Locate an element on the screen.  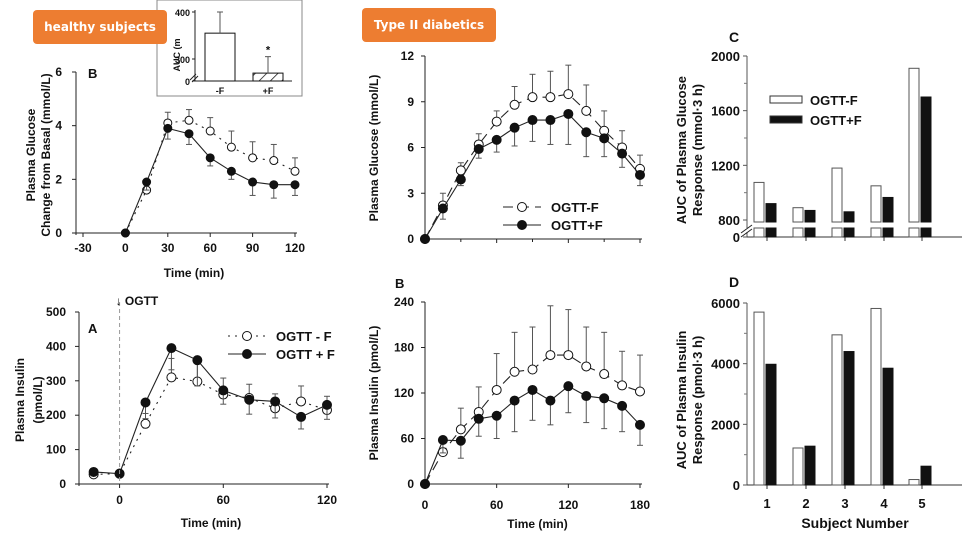
diabetic-insulin-auc-x-tick-label: 5 is located at coordinates (921, 503).